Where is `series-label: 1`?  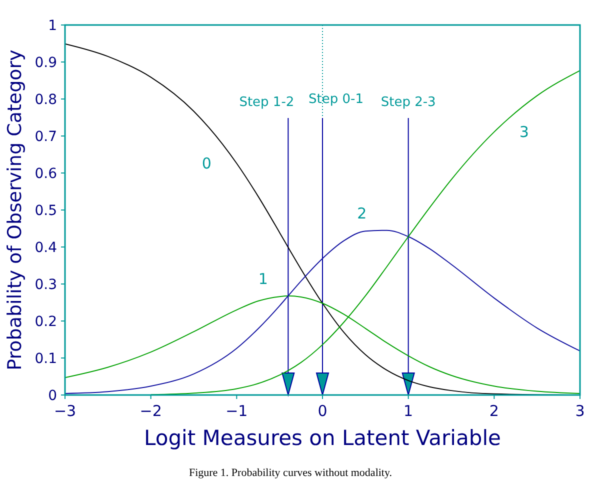
series-label: 1 is located at coordinates (263, 279).